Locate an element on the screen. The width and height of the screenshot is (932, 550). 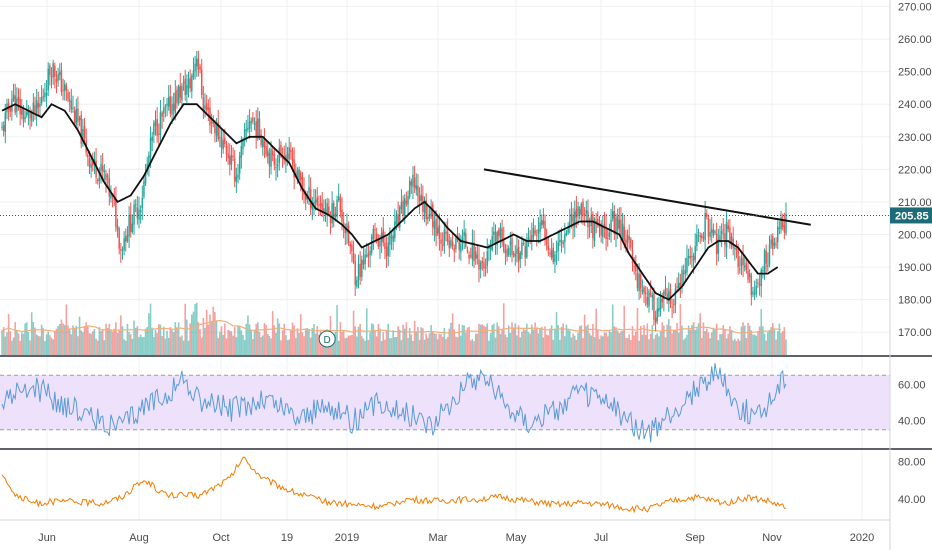
dividend-markers: DD is located at coordinates (625, 339).